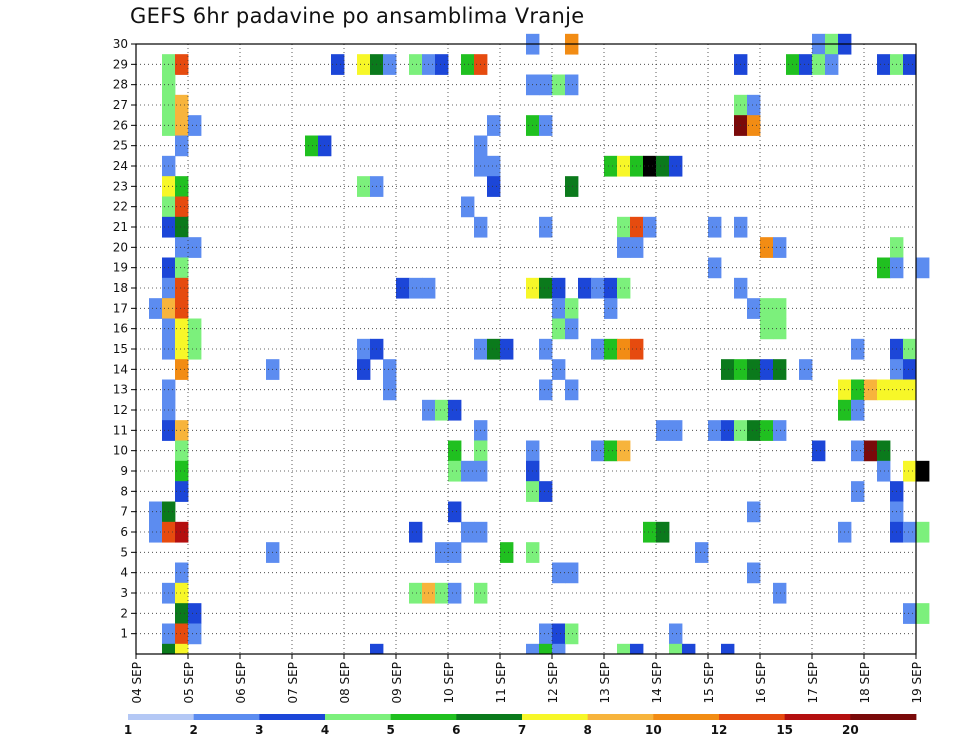 This screenshot has width=960, height=742. What do you see at coordinates (657, 683) in the screenshot?
I see `x-tick-label: 14 SEP` at bounding box center [657, 683].